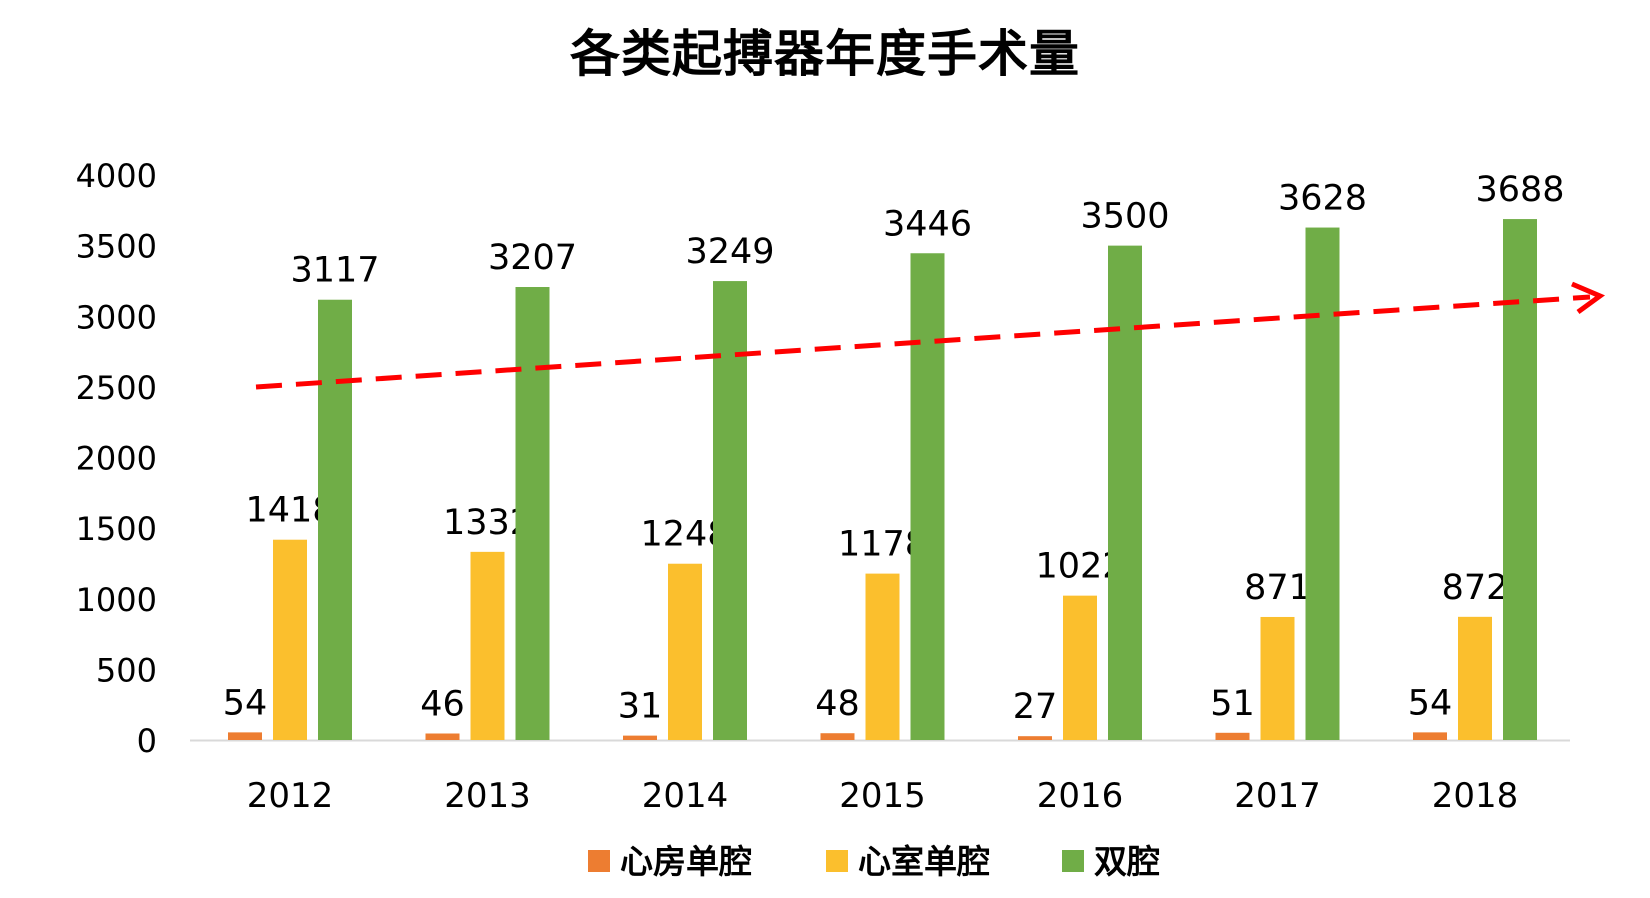  Describe the element at coordinates (116, 247) in the screenshot. I see `y-tick-label: 3500` at that location.